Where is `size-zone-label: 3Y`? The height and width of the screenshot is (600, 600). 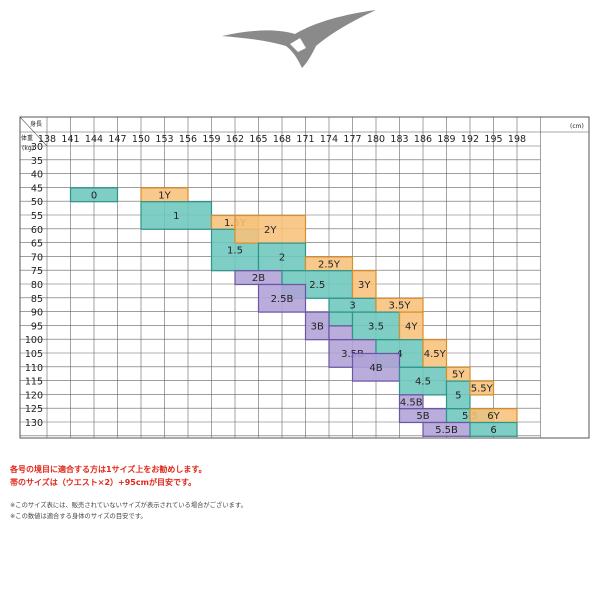
size-zone-label: 3Y is located at coordinates (364, 285).